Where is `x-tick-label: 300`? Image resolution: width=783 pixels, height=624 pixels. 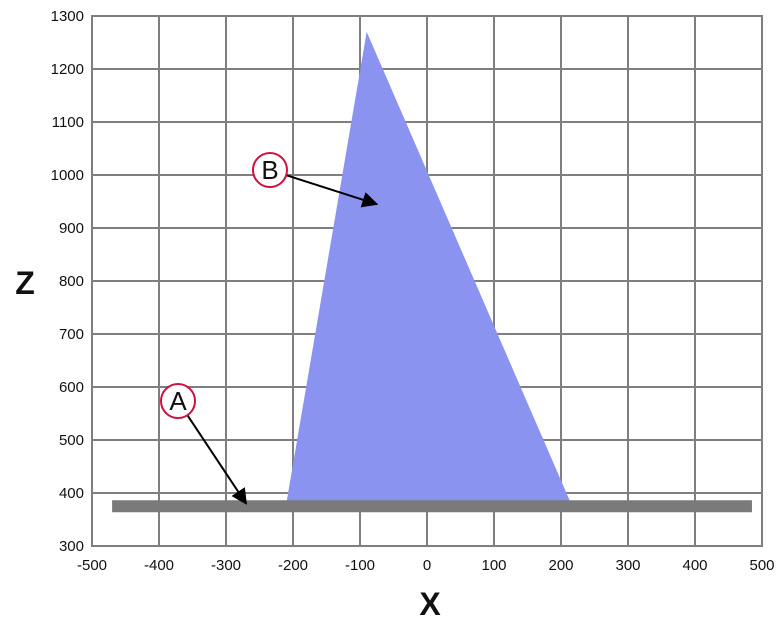
x-tick-label: 300 is located at coordinates (627, 565).